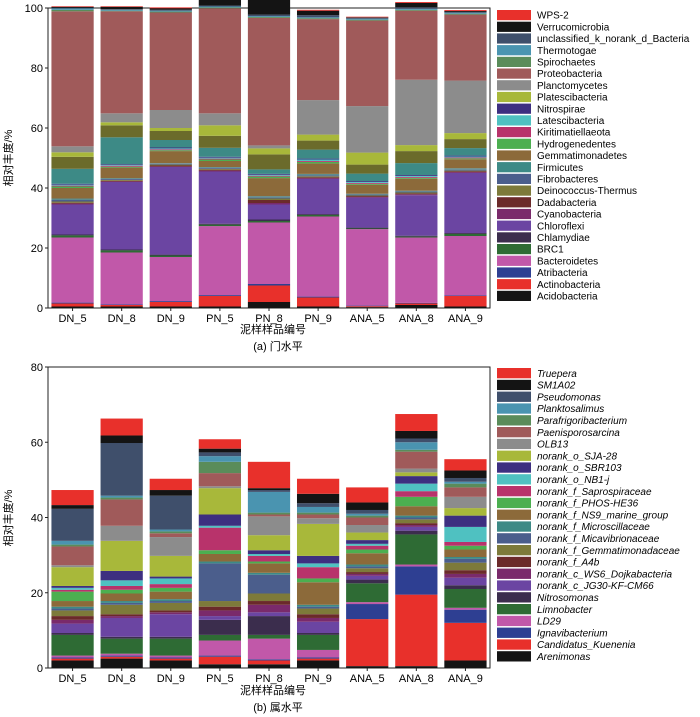  Describe the element at coordinates (588, 504) in the screenshot. I see `legend-entry: norank_f_PHOS-HE36` at that location.